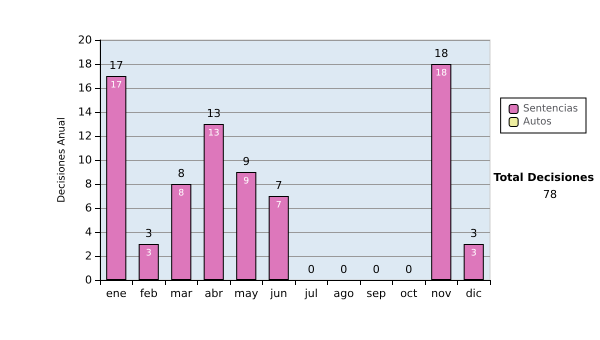  I want to click on x-tick-label: ago, so click(344, 293).